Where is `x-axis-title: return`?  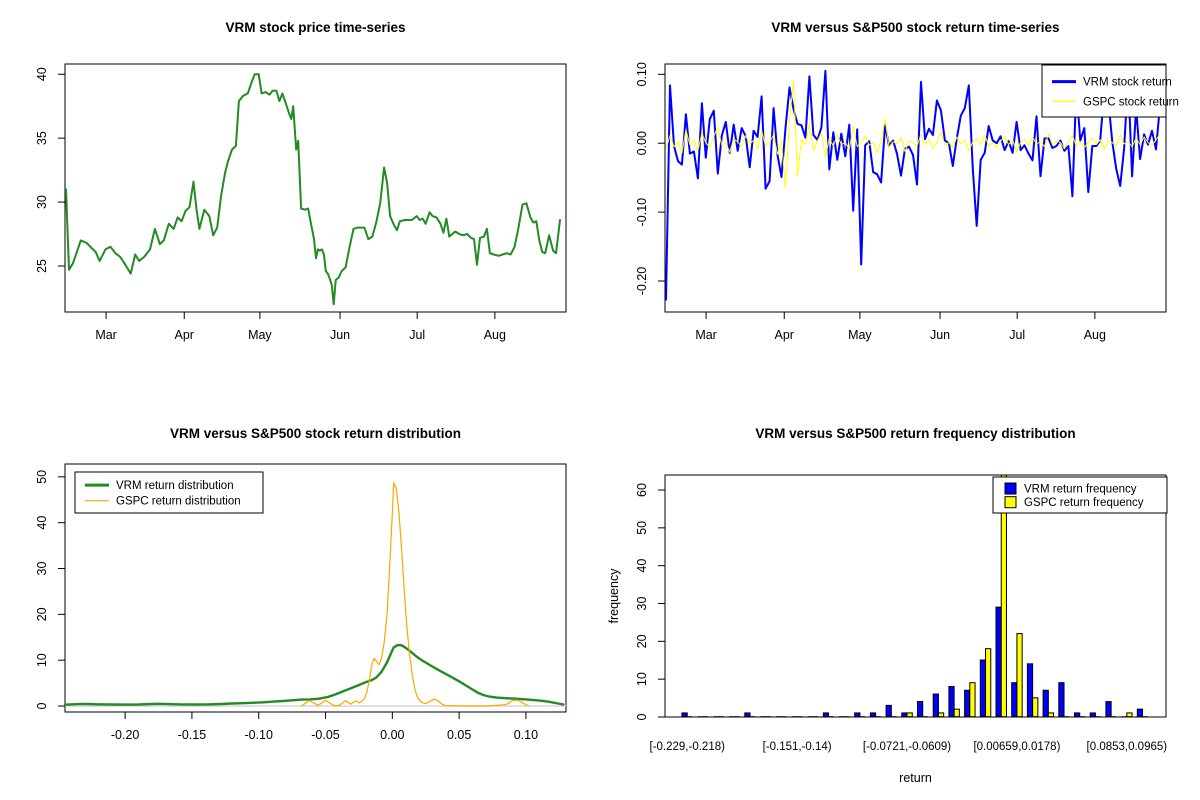 x-axis-title: return is located at coordinates (915, 778).